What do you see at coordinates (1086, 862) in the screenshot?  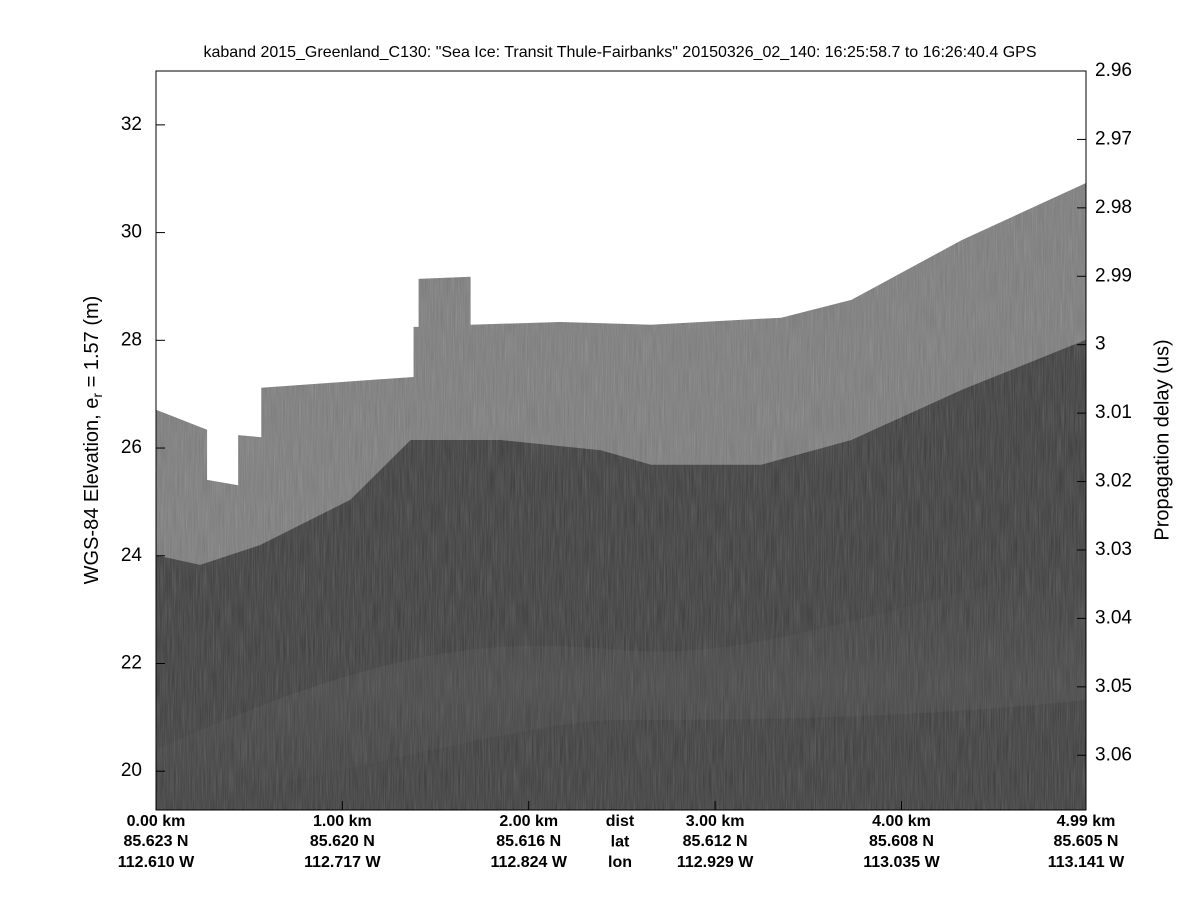 I see `lon-label: 113.141 W` at bounding box center [1086, 862].